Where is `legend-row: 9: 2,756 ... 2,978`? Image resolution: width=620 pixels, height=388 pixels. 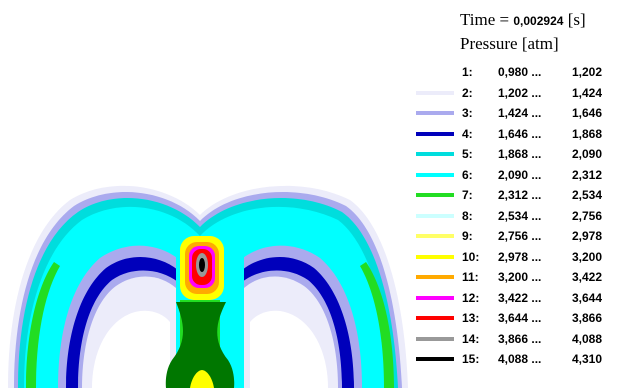 legend-row: 9: 2,756 ... 2,978 is located at coordinates (516, 236).